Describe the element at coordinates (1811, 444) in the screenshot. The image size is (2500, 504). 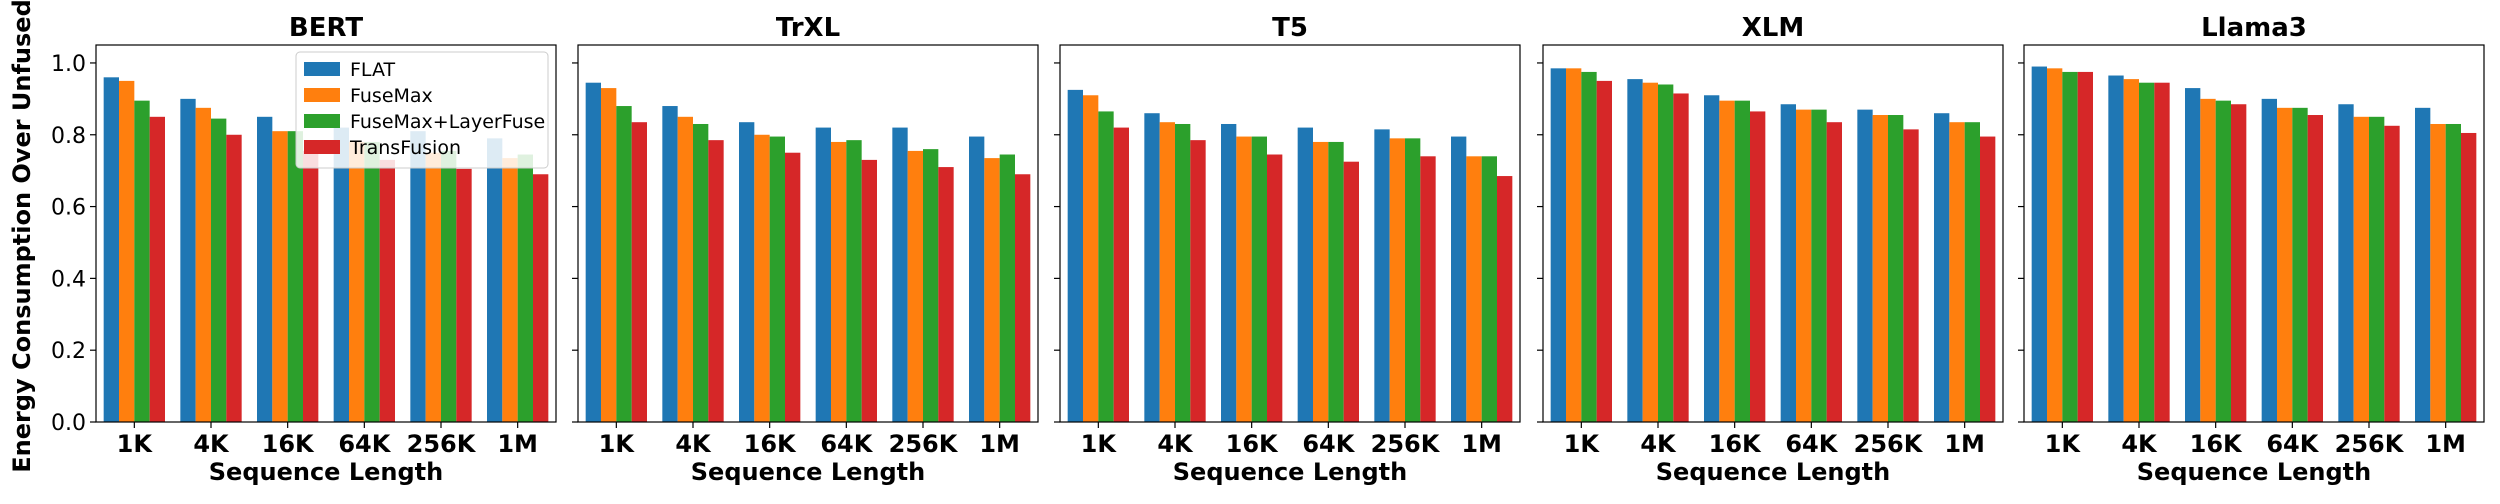
I see `x-tick-label: 64K` at that location.